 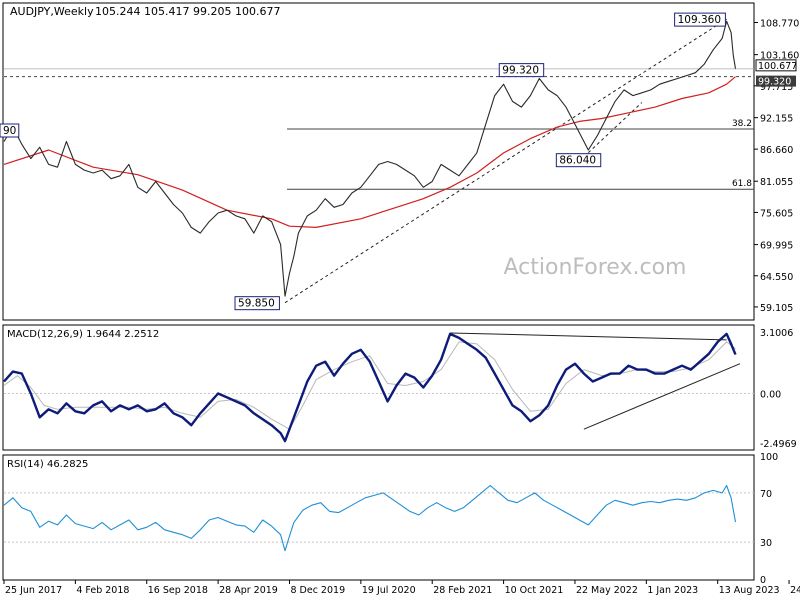 I want to click on macd-ytick-label-1: 0.00, so click(x=770, y=394).